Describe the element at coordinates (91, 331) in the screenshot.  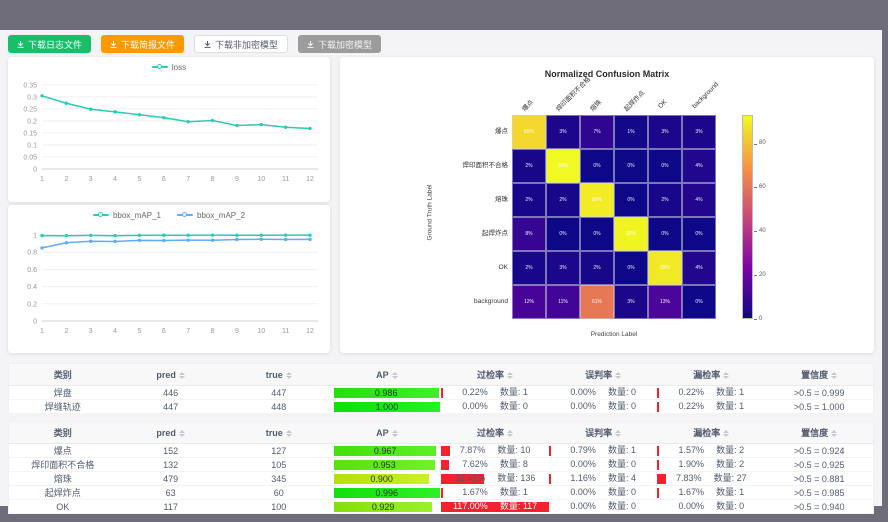
I see `svg-text: 3` at that location.